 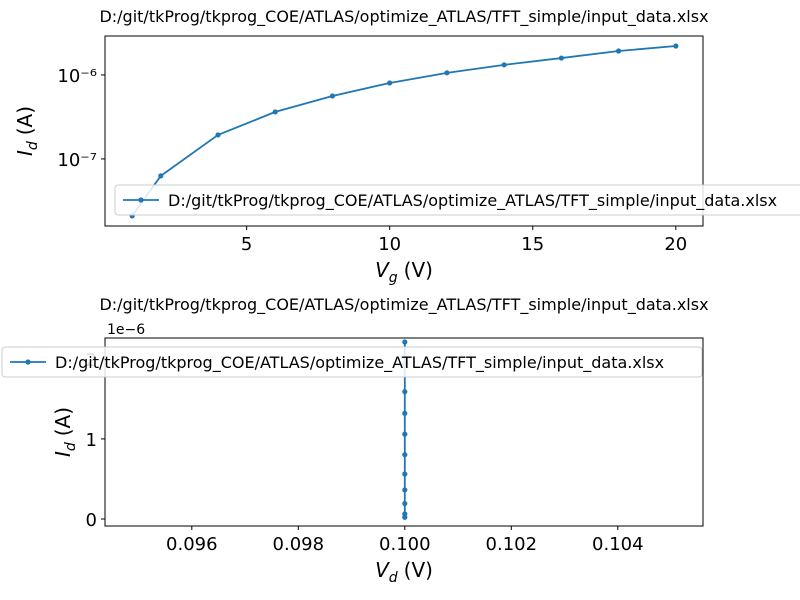 I want to click on x-tick-label: 0.098, so click(x=299, y=544).